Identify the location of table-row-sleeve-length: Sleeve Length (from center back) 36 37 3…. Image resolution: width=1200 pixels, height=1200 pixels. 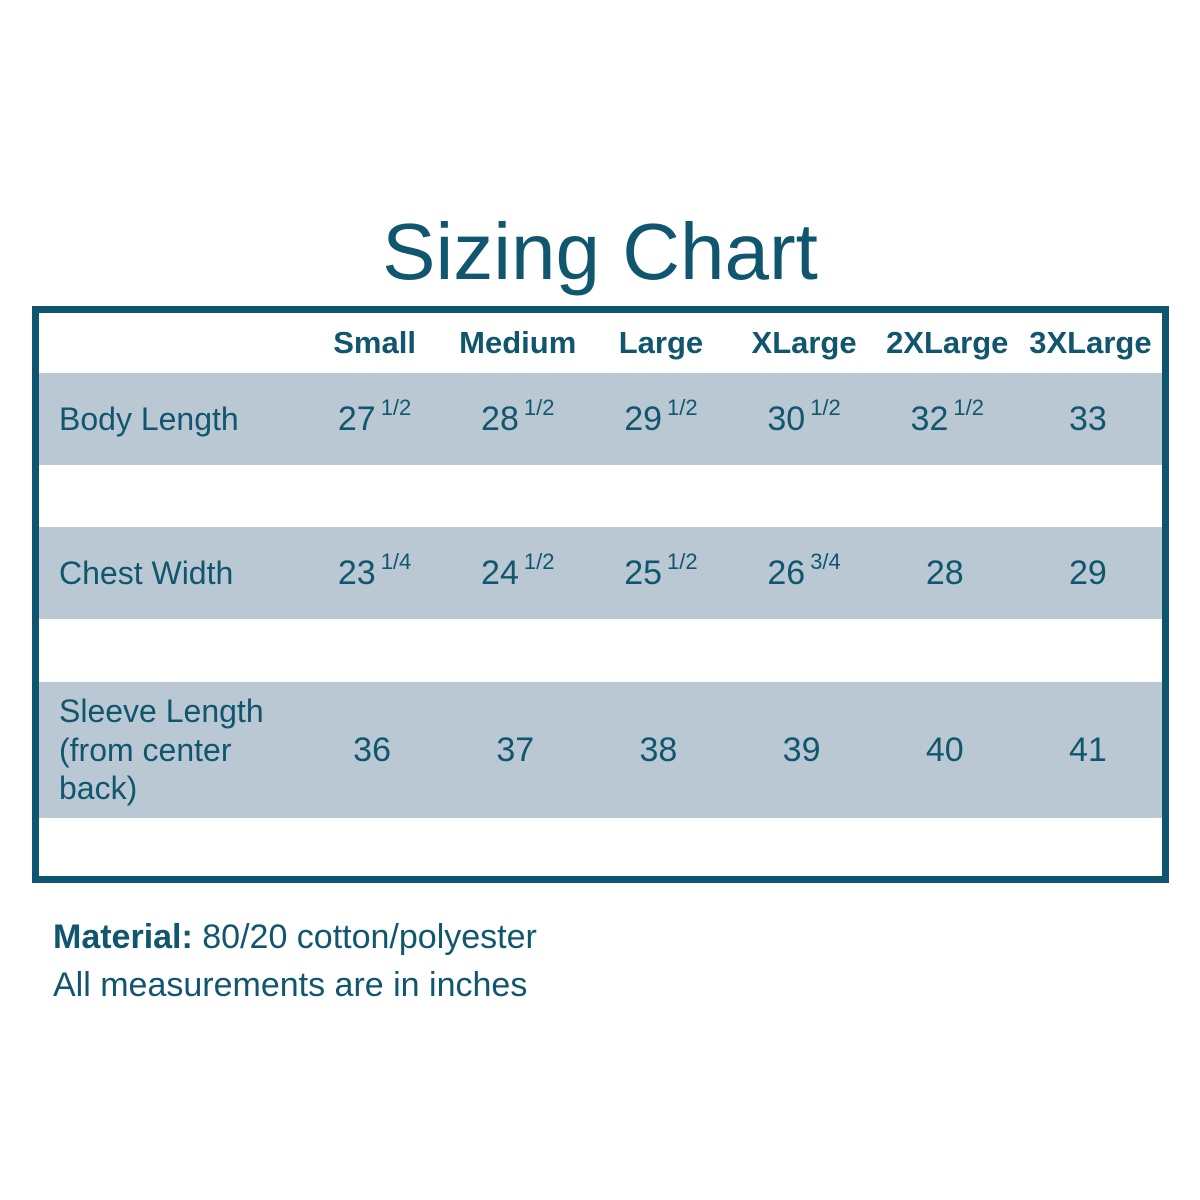
(600, 750).